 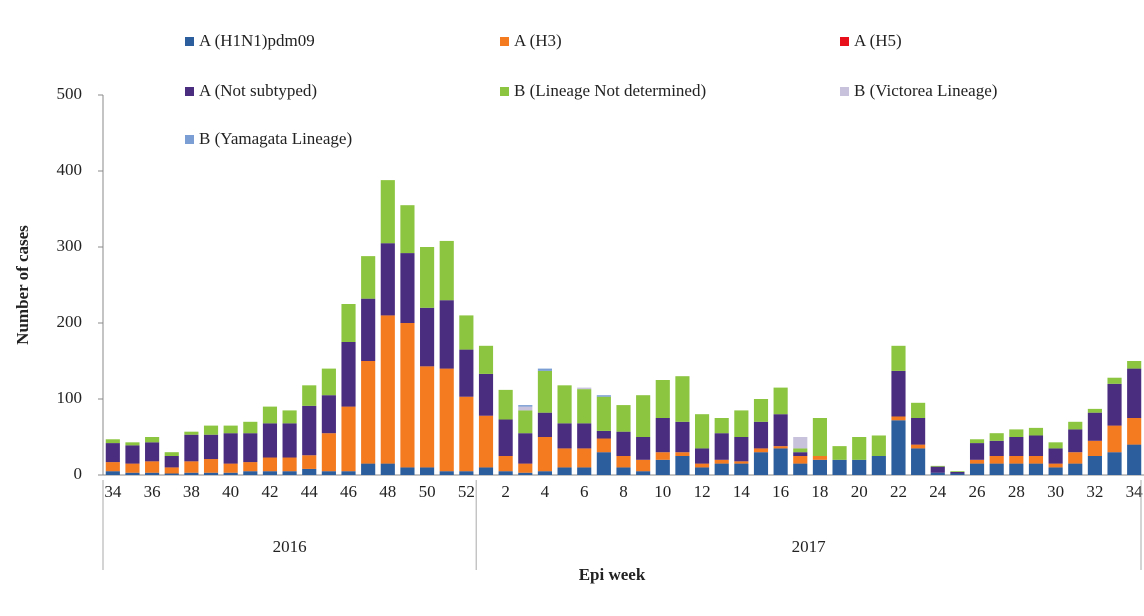 I want to click on x-tick-label: 40, so click(x=230, y=491).